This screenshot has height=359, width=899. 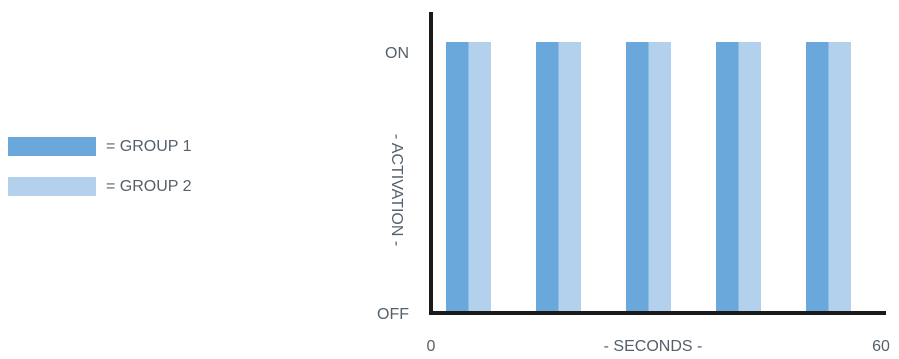 I want to click on legend-swatch-group1, so click(x=52, y=146).